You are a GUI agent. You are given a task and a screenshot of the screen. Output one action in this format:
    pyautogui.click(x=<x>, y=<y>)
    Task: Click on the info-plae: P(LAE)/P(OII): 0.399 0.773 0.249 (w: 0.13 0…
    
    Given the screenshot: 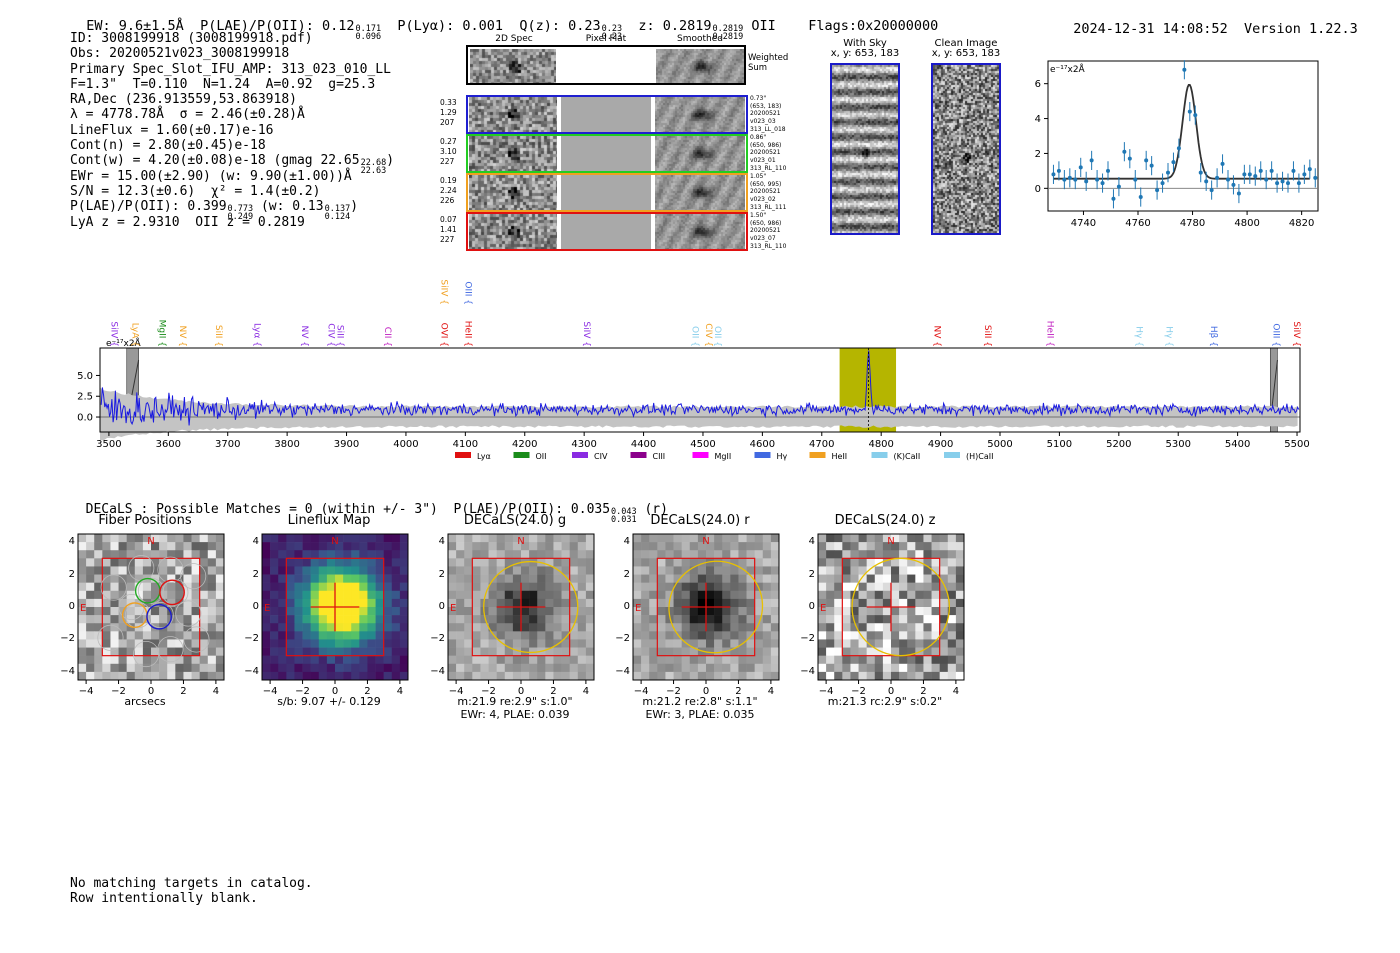 What is the action you would take?
    pyautogui.click(x=232, y=210)
    